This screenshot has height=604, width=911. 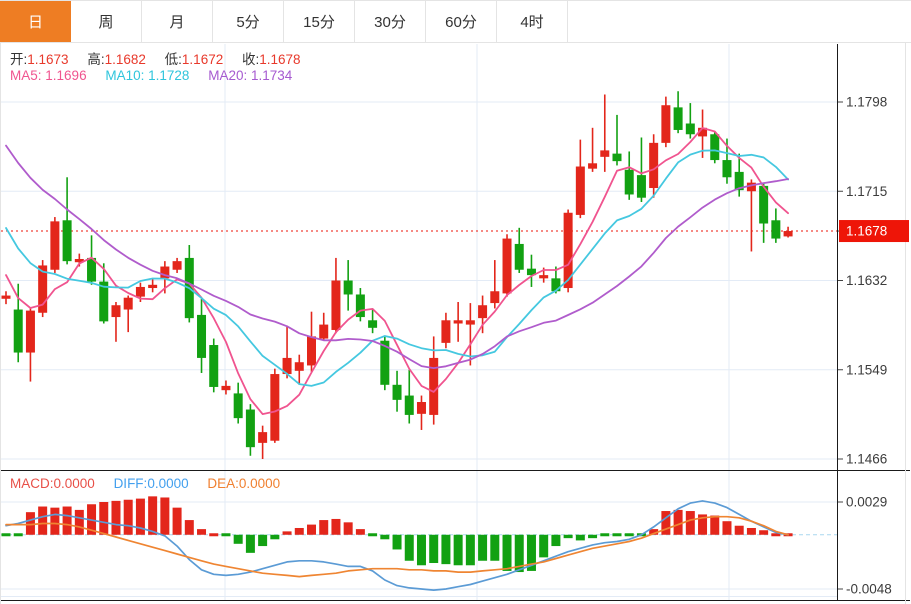 What do you see at coordinates (866, 502) in the screenshot?
I see `macd-axis-label: 0.0029` at bounding box center [866, 502].